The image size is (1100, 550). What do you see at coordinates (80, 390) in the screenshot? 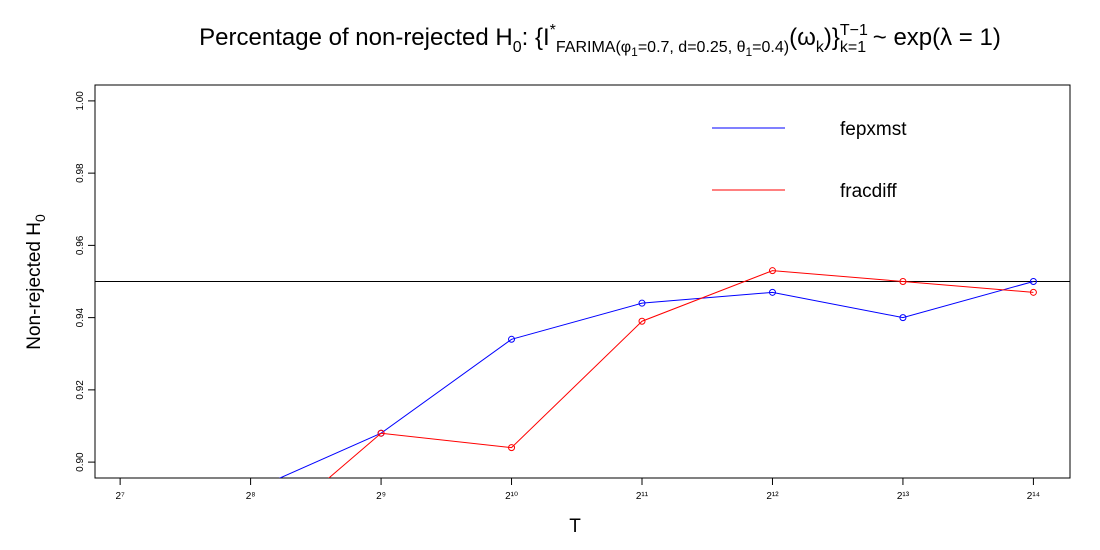
I see `y-tick-label: 0.92` at bounding box center [80, 390].